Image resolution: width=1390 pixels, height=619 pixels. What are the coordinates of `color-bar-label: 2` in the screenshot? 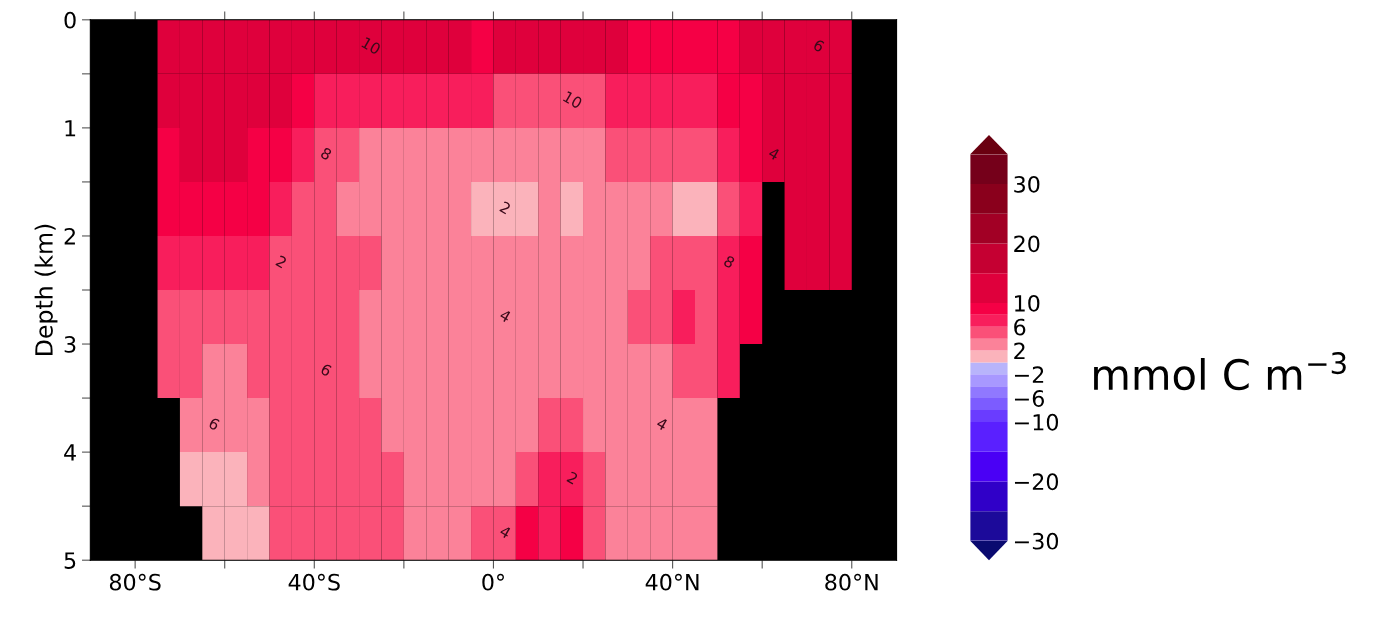 It's located at (1019, 350).